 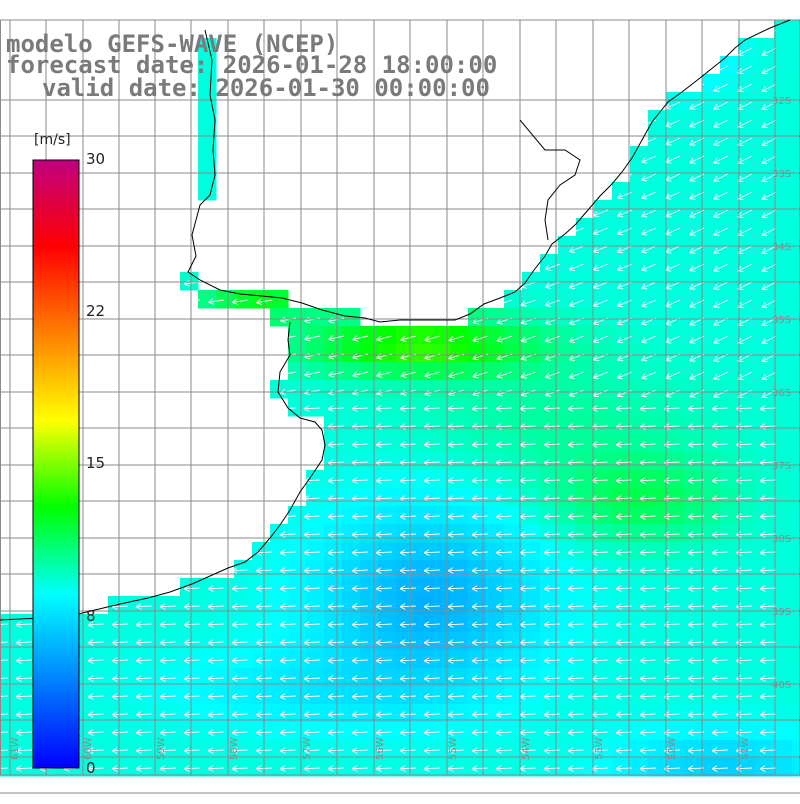 What do you see at coordinates (15, 748) in the screenshot?
I see `lon-label: 61W` at bounding box center [15, 748].